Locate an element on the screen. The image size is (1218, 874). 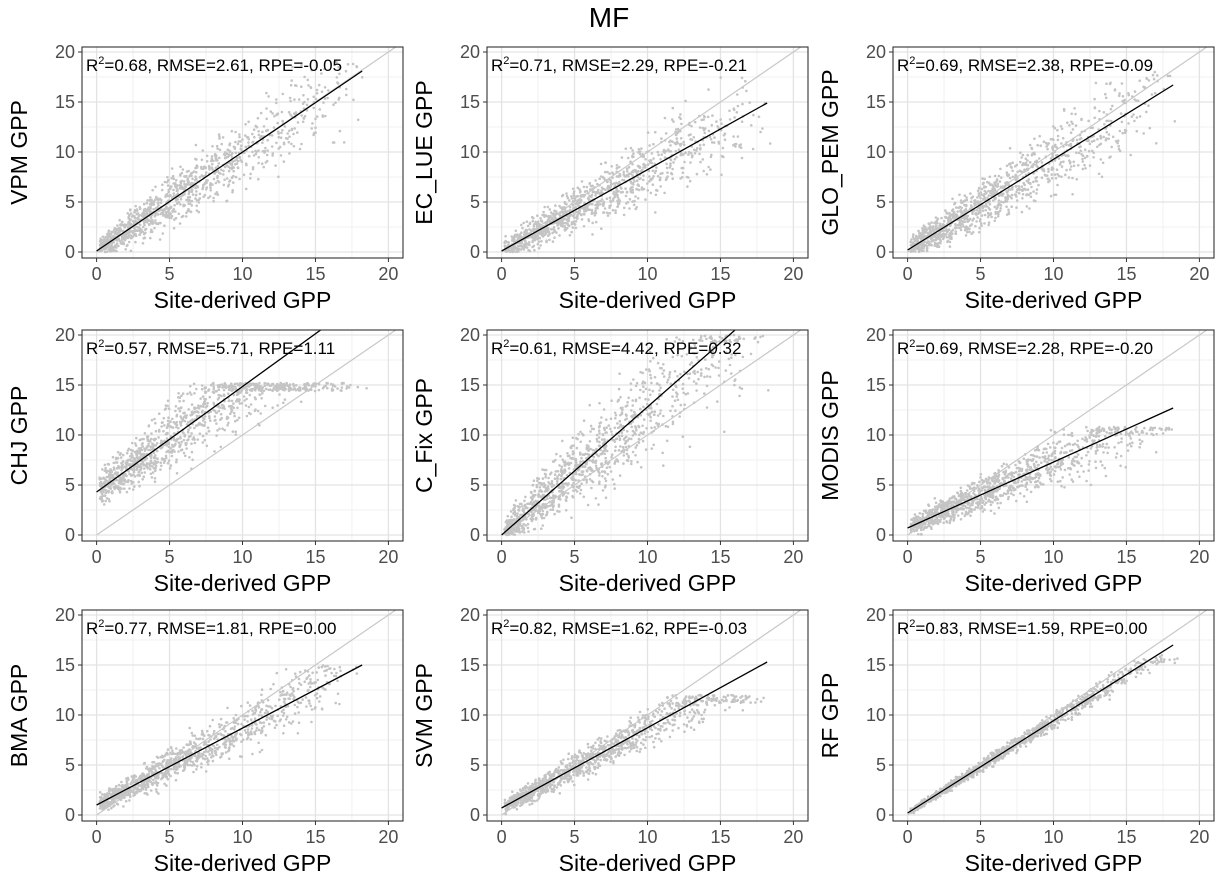
stats-annotation: R2=0.57, RMSE=5.71, RPE=1.11 is located at coordinates (210, 348).